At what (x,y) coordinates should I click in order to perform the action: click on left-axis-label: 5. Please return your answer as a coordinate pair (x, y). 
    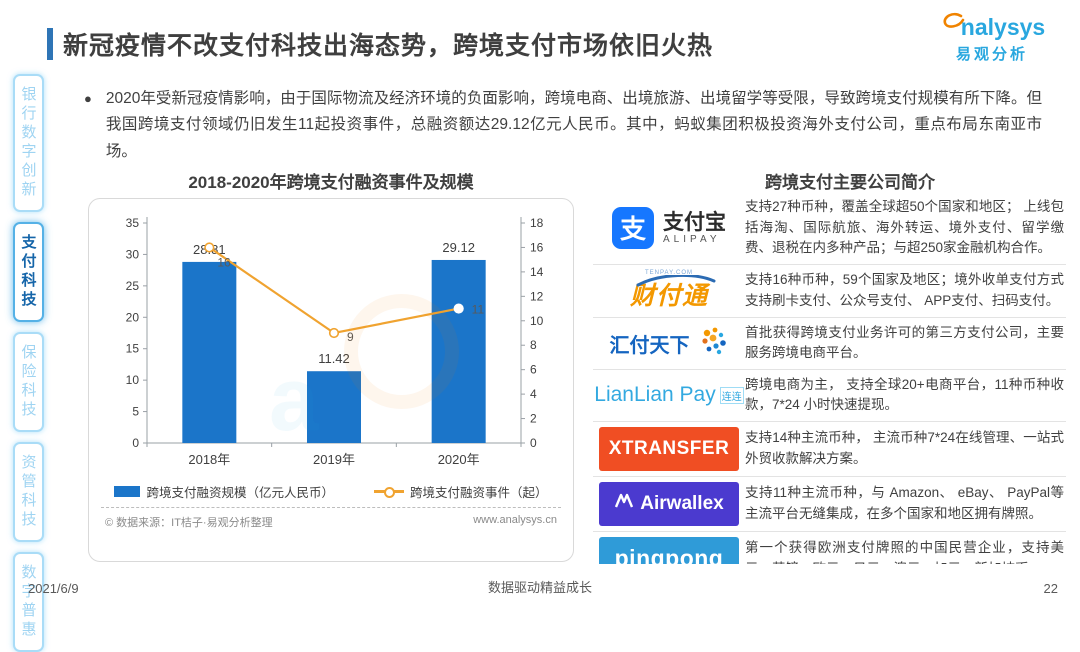
    Looking at the image, I should click on (135, 412).